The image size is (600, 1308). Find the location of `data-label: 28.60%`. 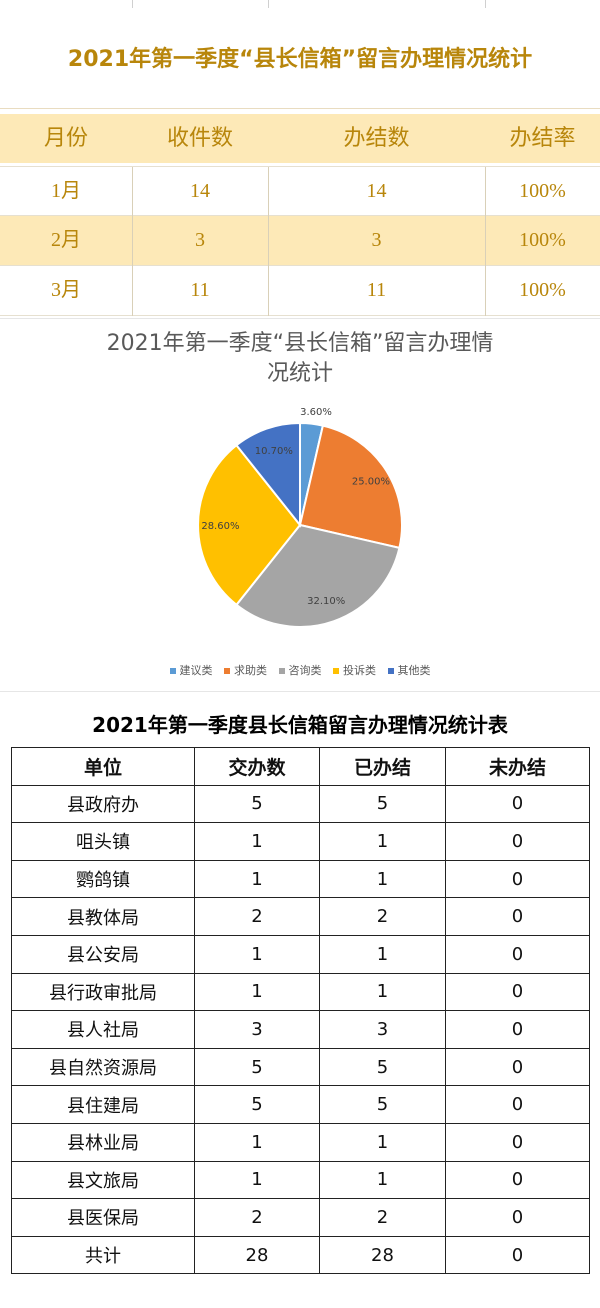

data-label: 28.60% is located at coordinates (220, 526).